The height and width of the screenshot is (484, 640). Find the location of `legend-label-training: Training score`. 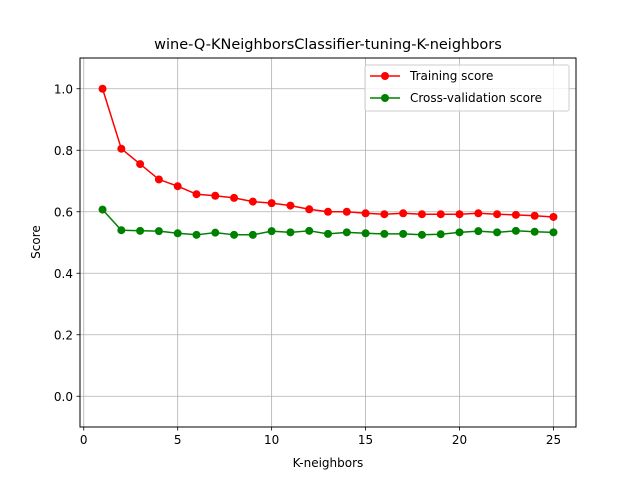

legend-label-training: Training score is located at coordinates (451, 76).